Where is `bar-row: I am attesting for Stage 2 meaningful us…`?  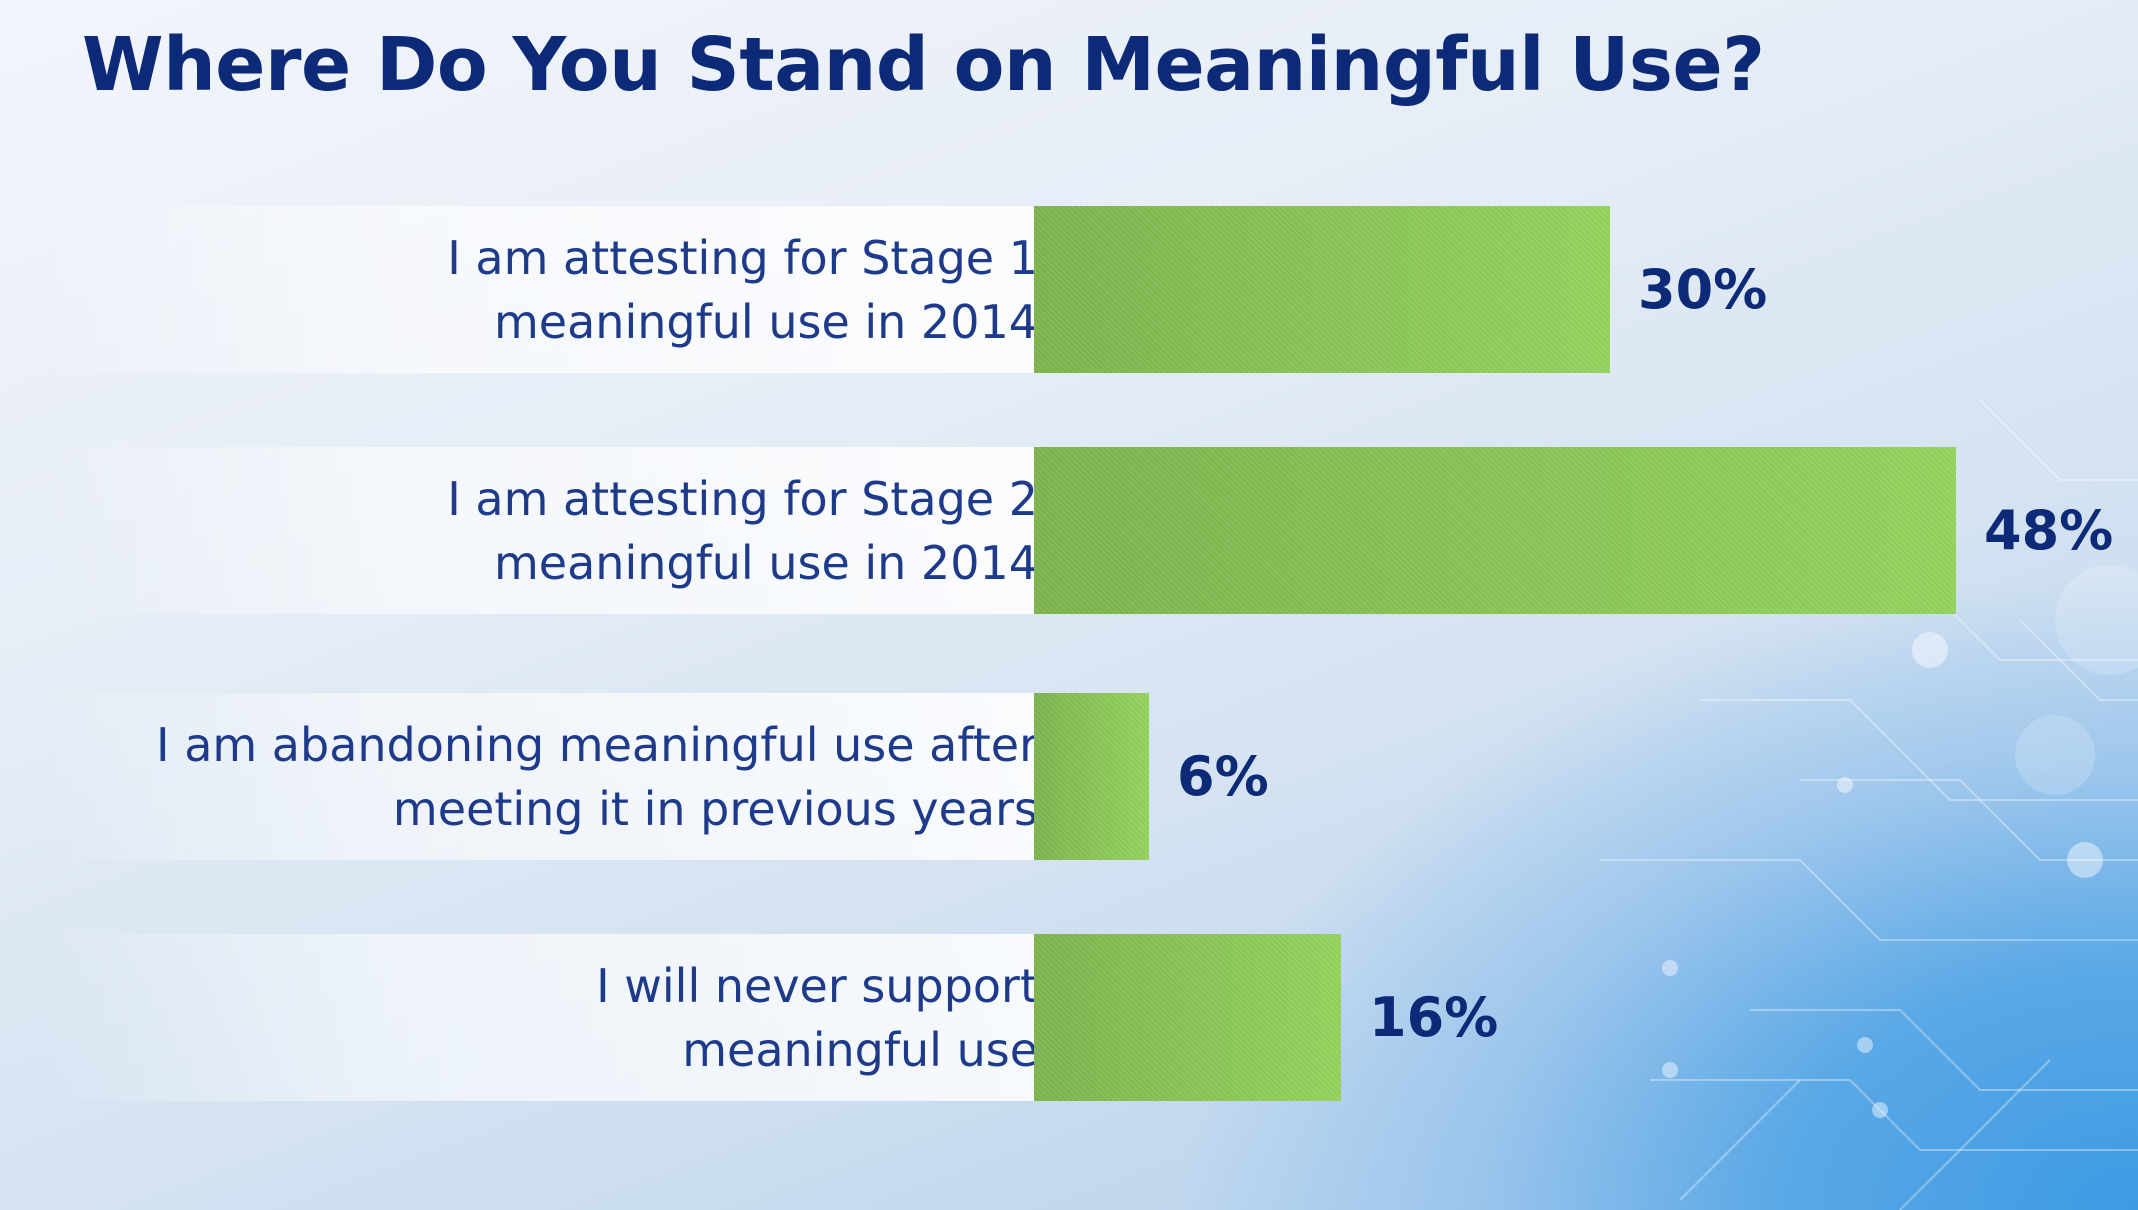
bar-row: I am attesting for Stage 2 meaningful us… is located at coordinates (1069, 530).